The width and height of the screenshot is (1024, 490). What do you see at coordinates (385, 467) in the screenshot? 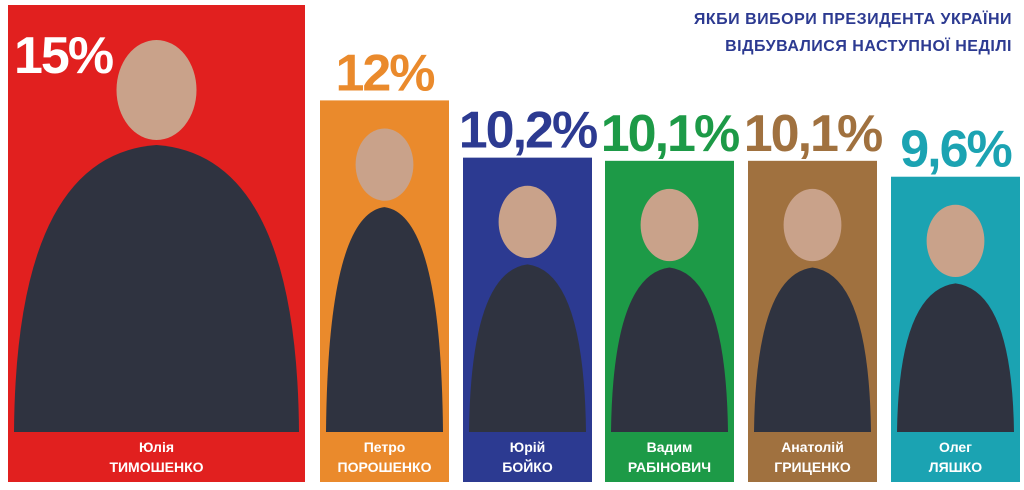
I see `candidate-last-name: ПОРОШЕНКО` at bounding box center [385, 467].